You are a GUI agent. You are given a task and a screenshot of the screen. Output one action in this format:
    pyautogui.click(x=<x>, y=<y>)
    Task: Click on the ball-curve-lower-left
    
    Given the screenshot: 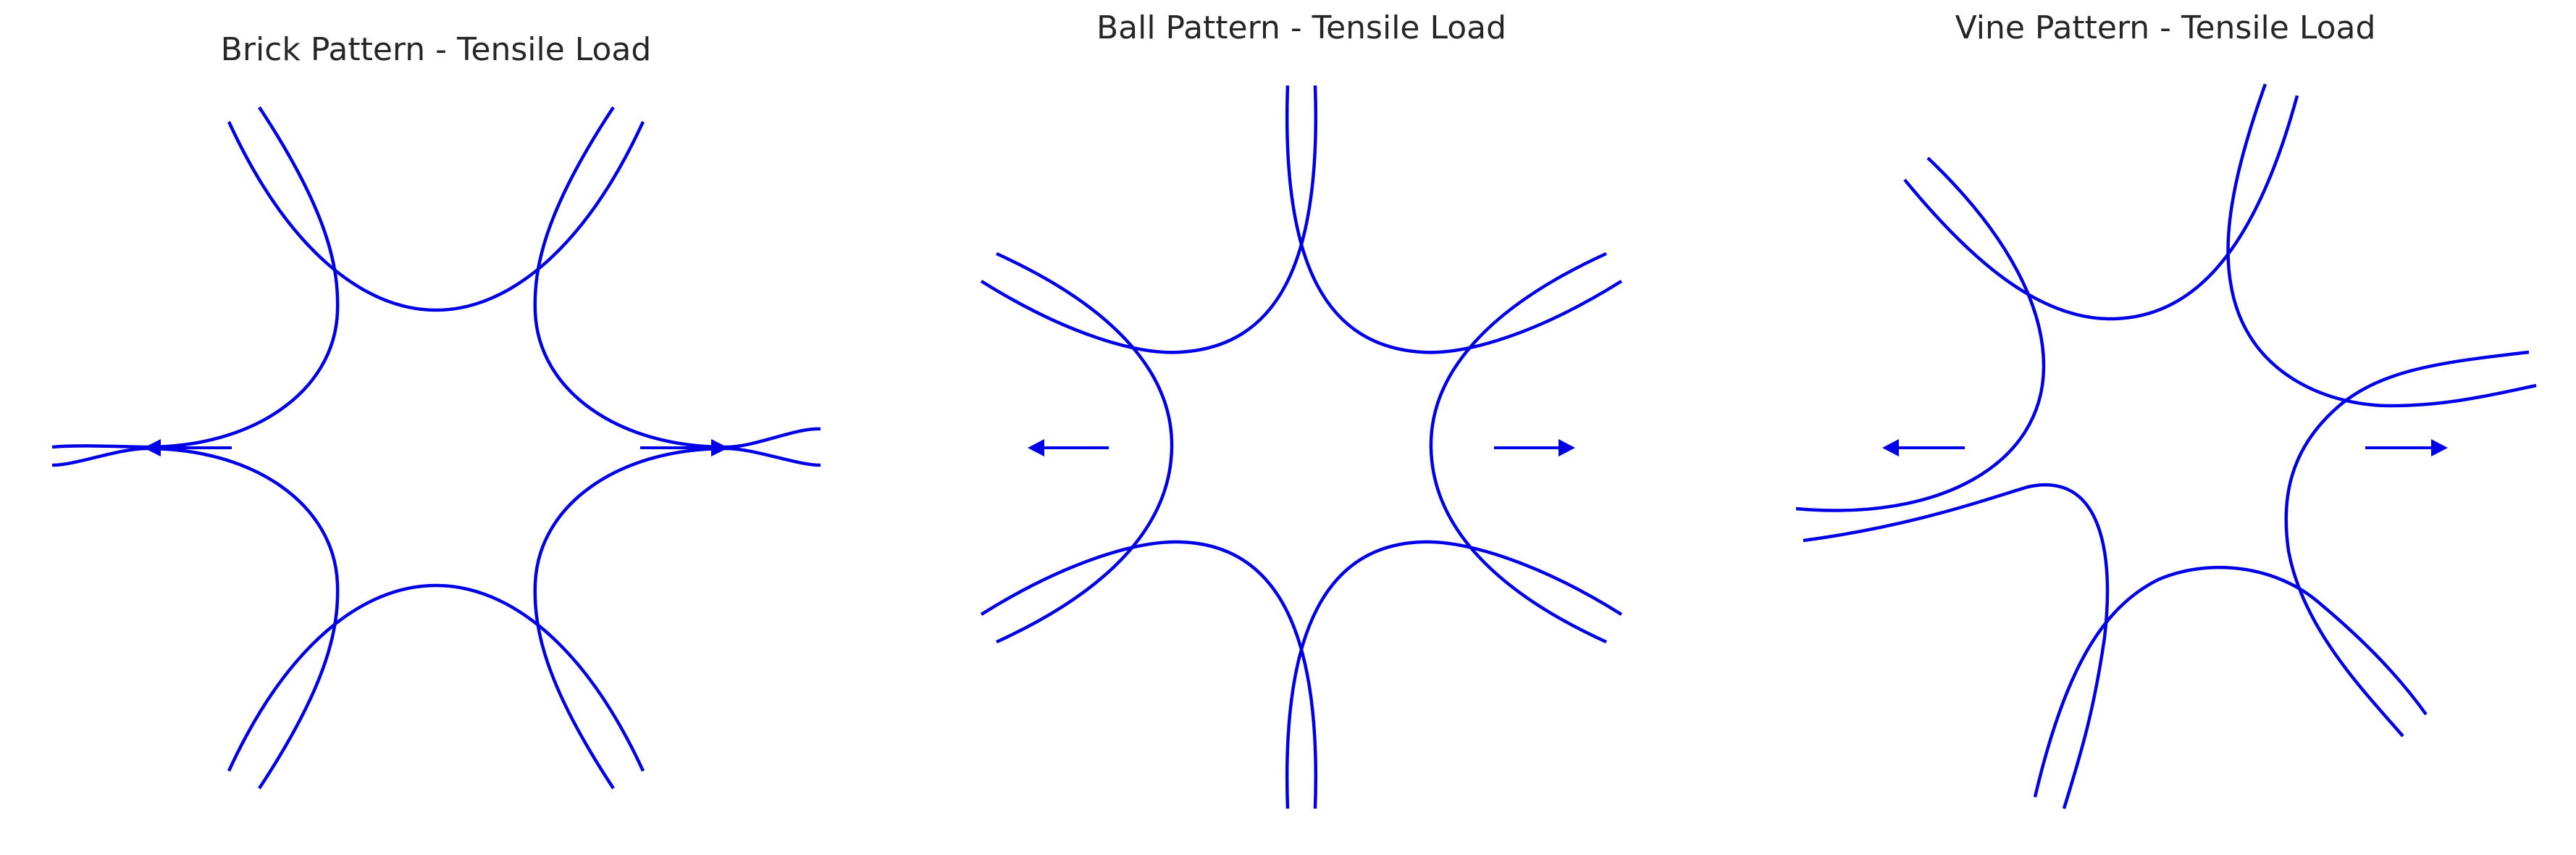 What is the action you would take?
    pyautogui.click(x=1149, y=674)
    